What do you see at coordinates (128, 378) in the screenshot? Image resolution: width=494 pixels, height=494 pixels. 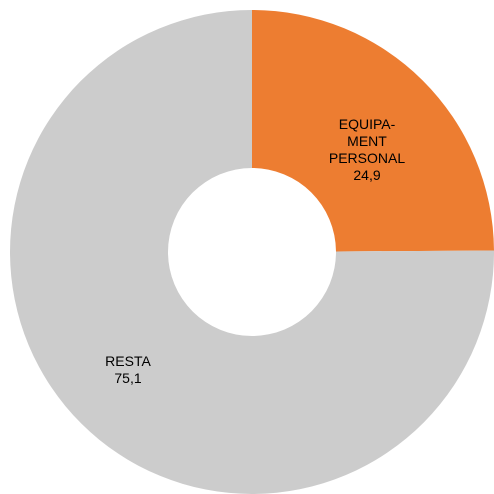 I see `value-label: 75,1` at bounding box center [128, 378].